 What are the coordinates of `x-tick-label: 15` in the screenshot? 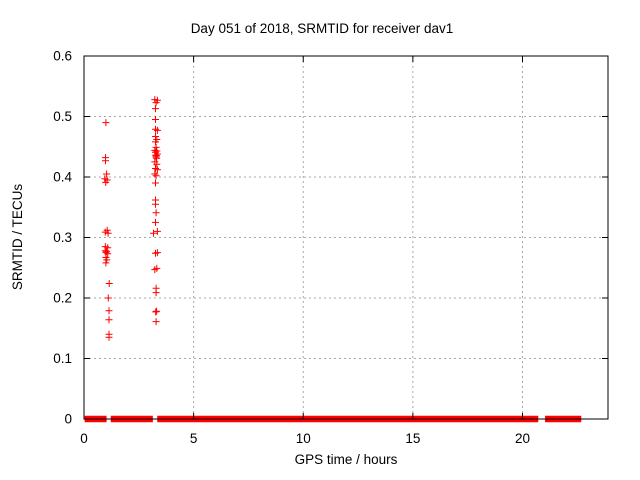 It's located at (412, 438).